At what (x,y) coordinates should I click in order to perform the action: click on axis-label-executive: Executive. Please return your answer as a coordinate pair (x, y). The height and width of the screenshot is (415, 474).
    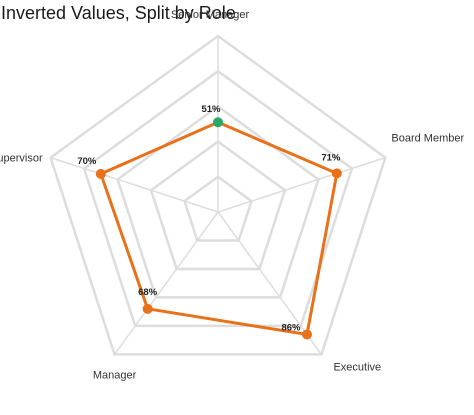
    Looking at the image, I should click on (357, 367).